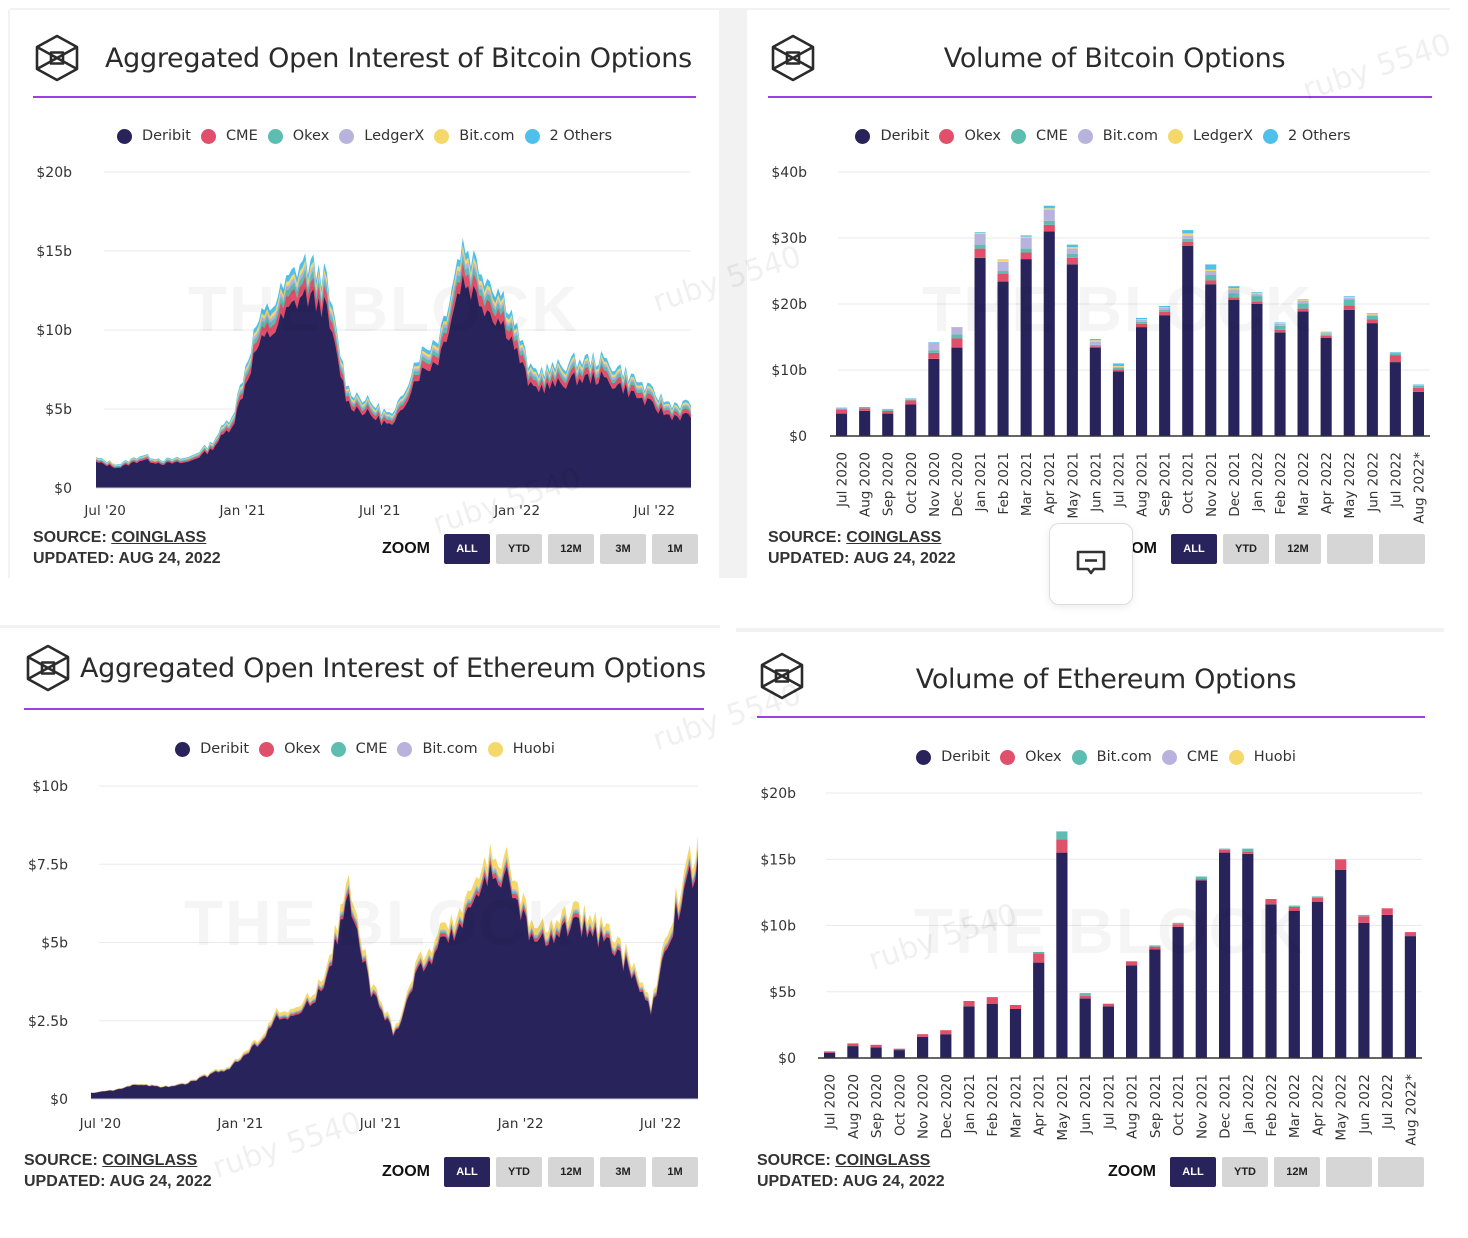 Image resolution: width=1468 pixels, height=1238 pixels. I want to click on x-tick-label: Jan '21, so click(239, 1124).